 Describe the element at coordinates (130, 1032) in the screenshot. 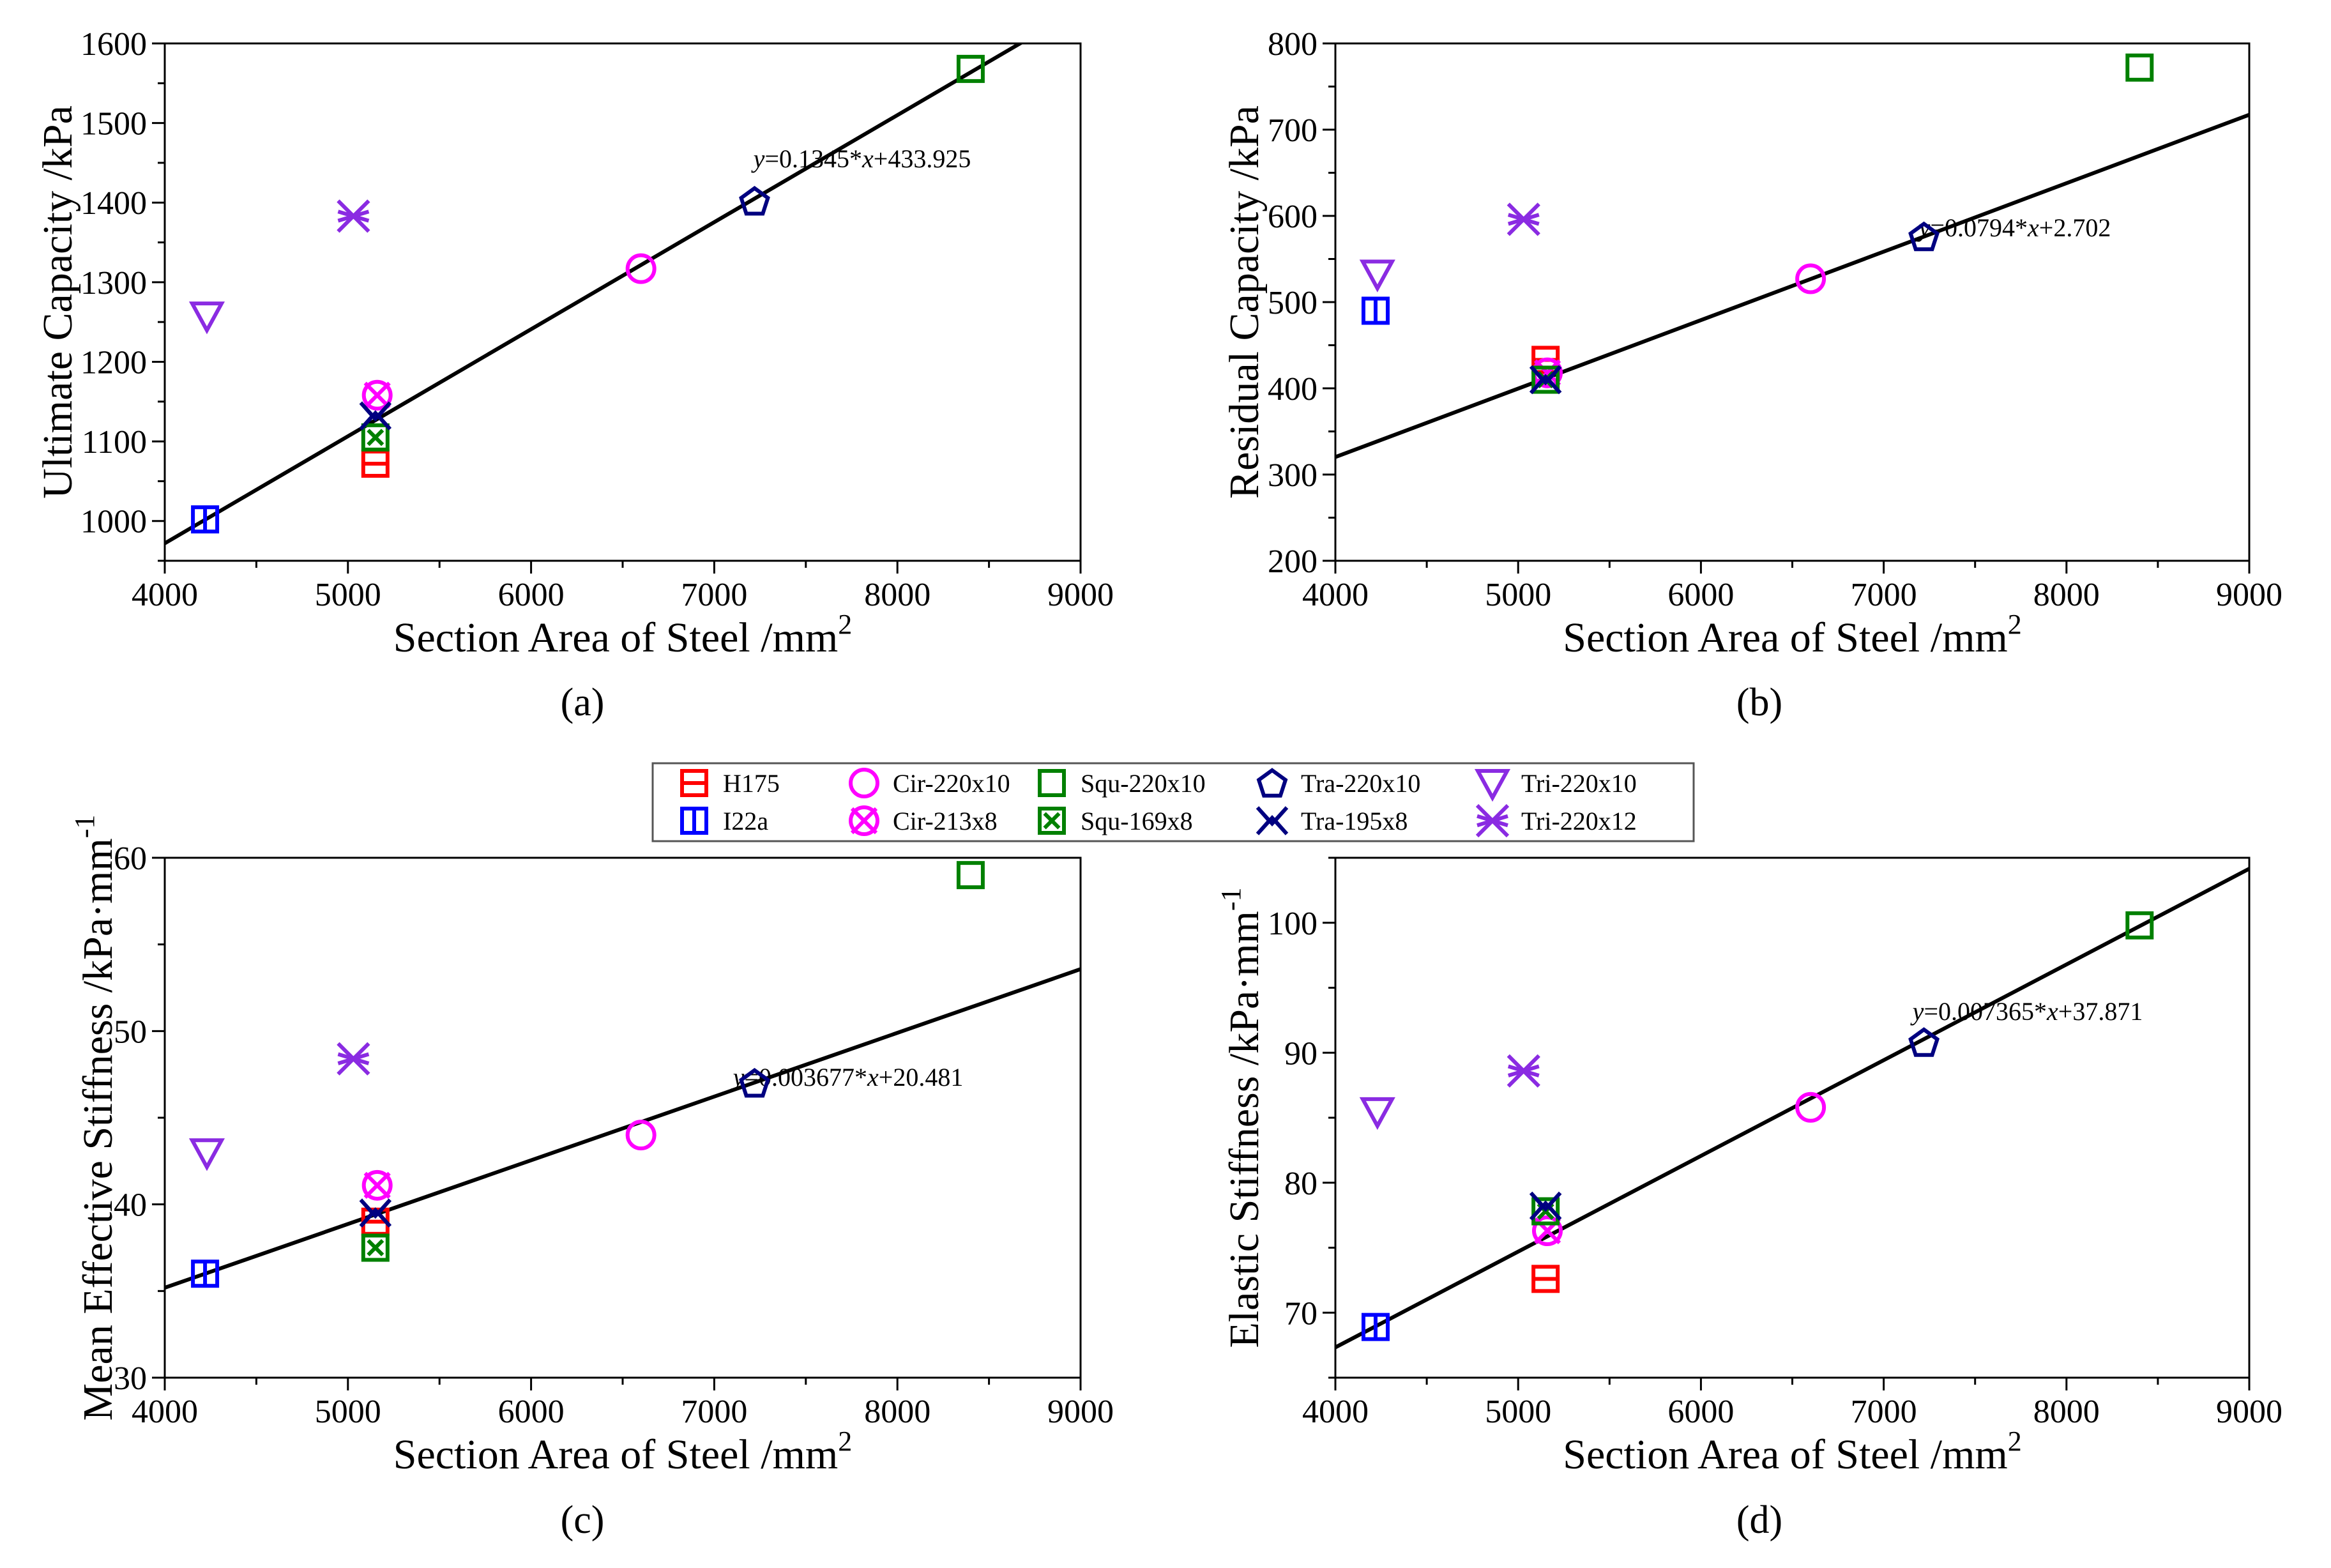

I see `y-tick-label: 50` at that location.